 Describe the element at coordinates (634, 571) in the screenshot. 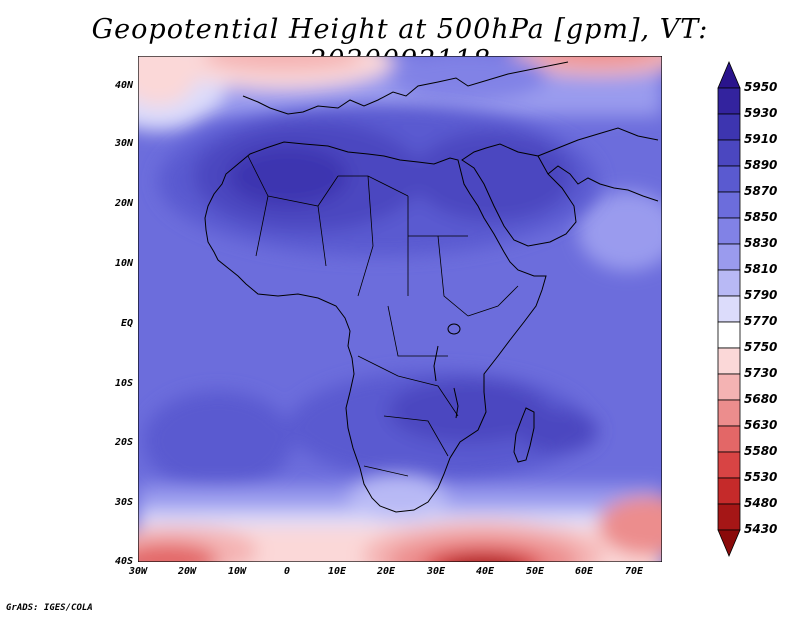

I see `lon-label: 70E` at that location.